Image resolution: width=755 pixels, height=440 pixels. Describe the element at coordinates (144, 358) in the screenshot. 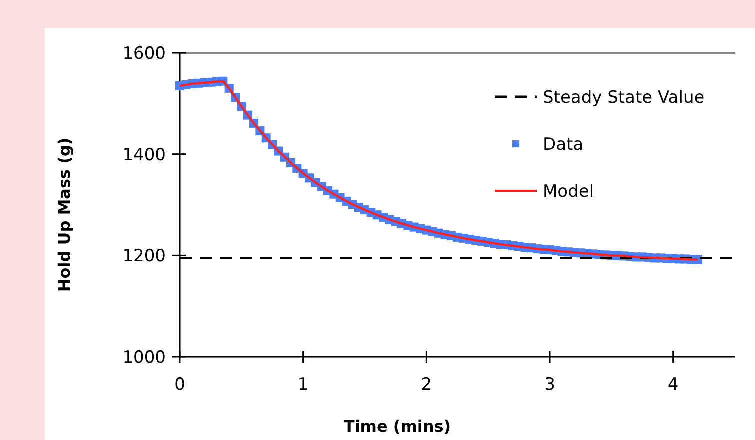

I see `y-tick-label: 1000` at that location.